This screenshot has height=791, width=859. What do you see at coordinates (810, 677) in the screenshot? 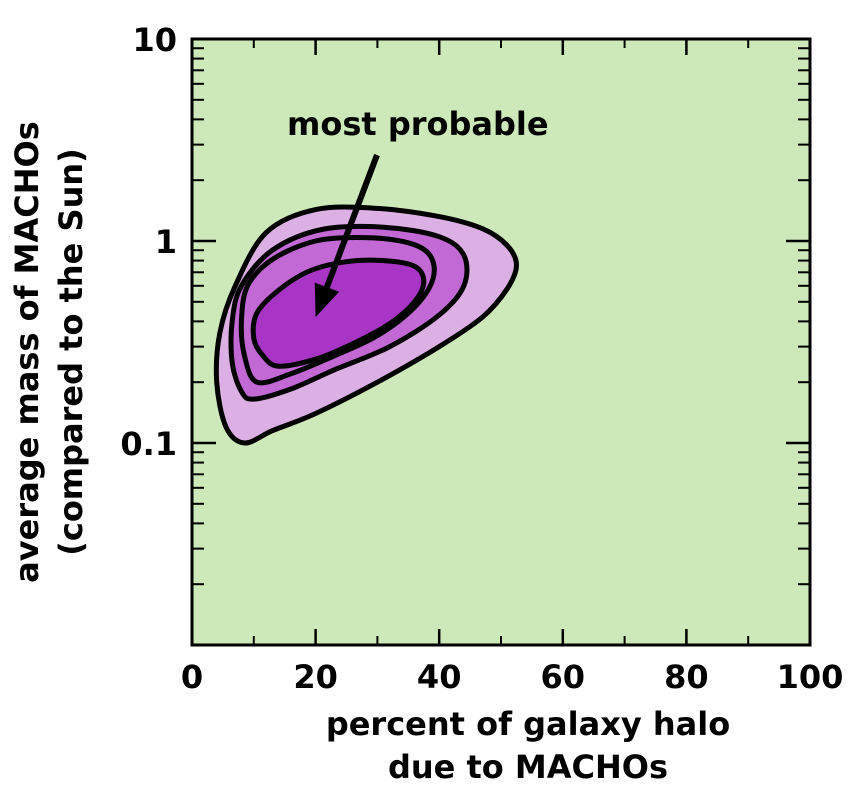
I see `x-tick-label: 100` at bounding box center [810, 677].